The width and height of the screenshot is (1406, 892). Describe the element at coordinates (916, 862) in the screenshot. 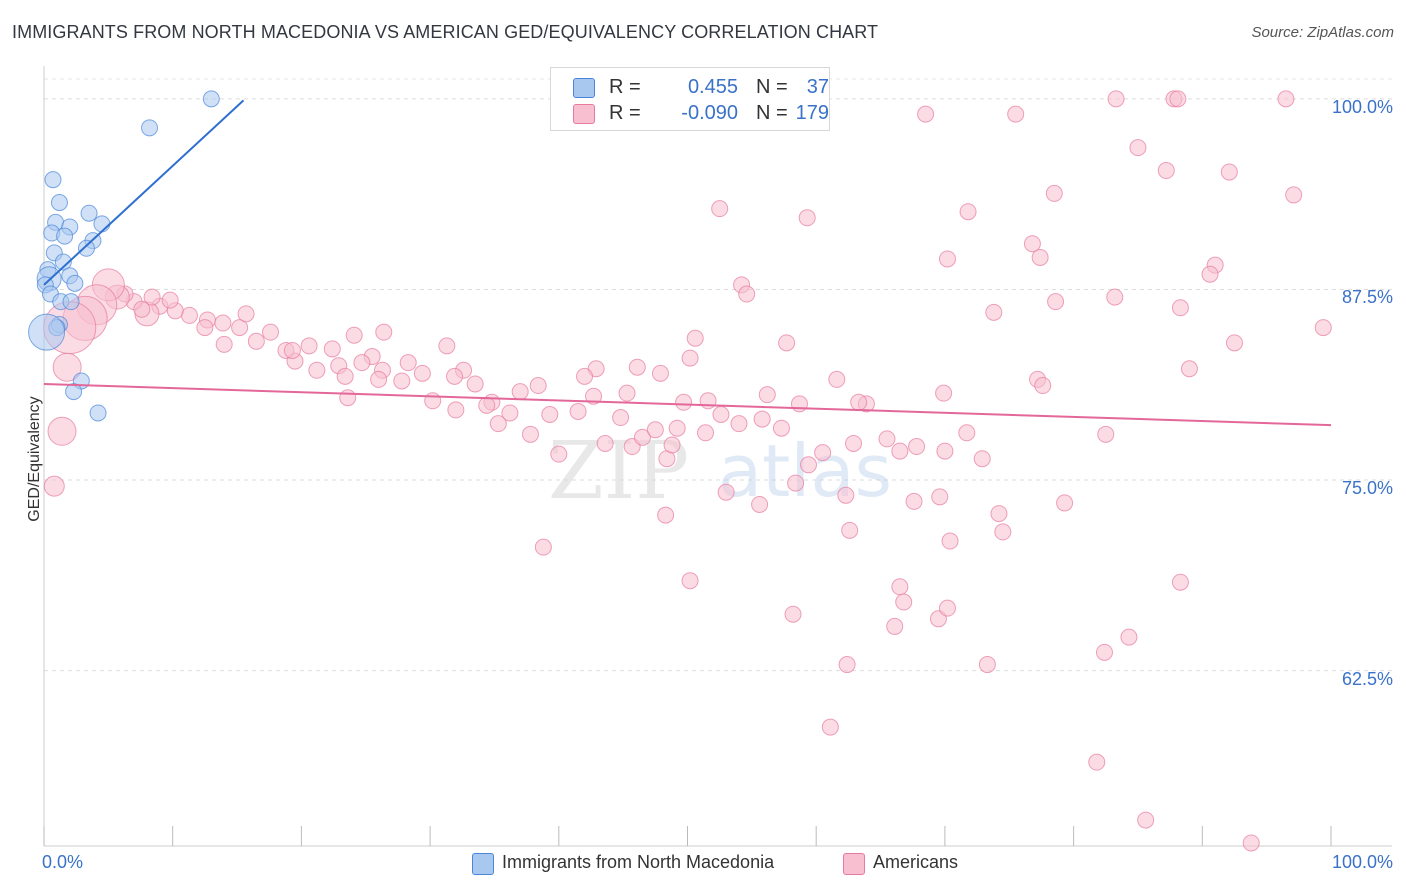

I see `bottom-legend-label: Americans` at that location.